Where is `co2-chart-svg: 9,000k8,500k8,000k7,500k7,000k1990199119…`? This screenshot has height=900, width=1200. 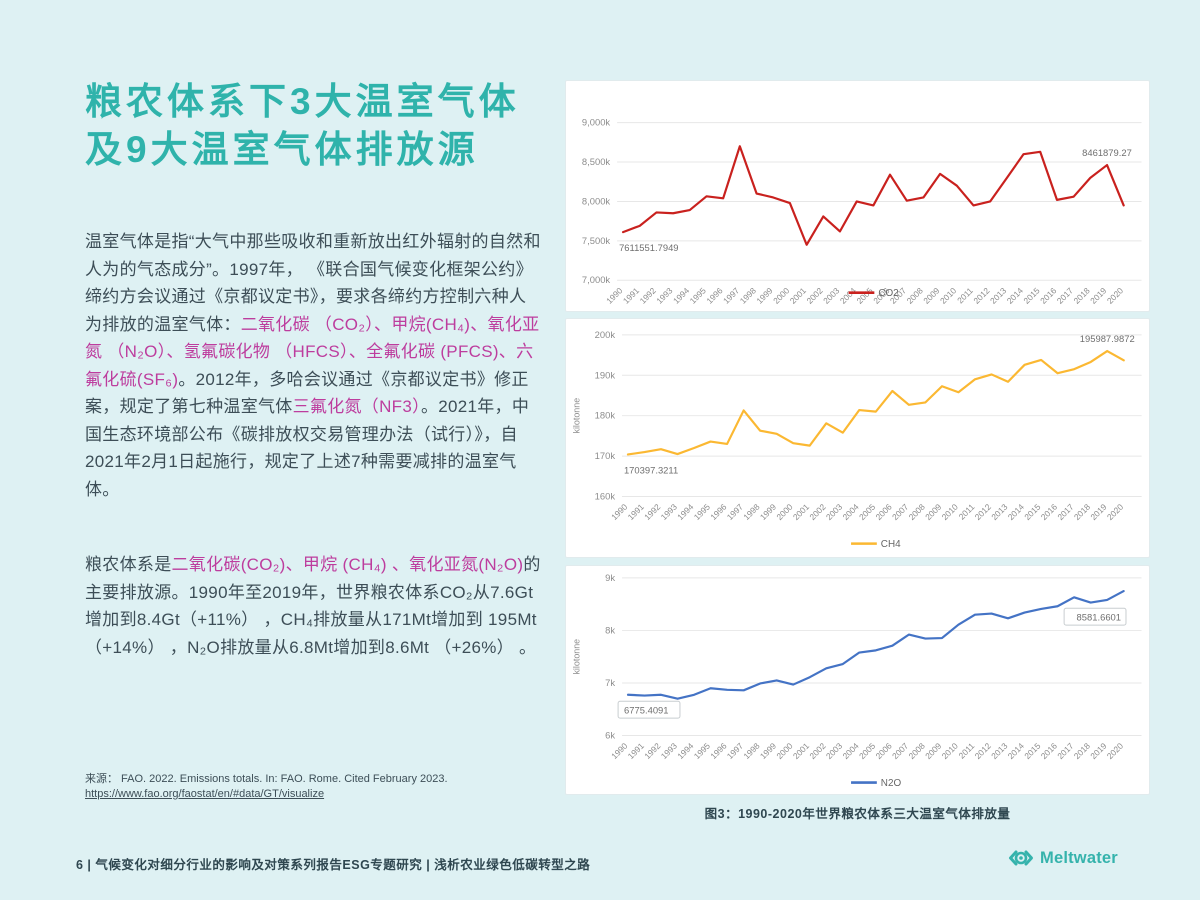 co2-chart-svg: 9,000k8,500k8,000k7,500k7,000k1990199119… is located at coordinates (862, 211).